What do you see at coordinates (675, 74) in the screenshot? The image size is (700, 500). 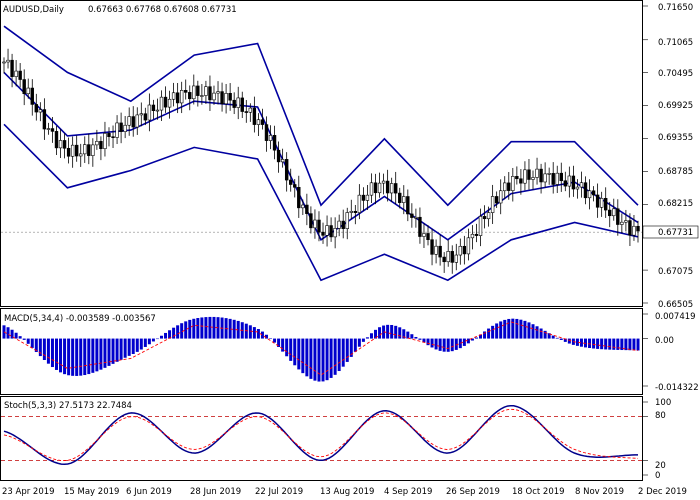 I see `price-tick-label: 0.70495` at bounding box center [675, 74].